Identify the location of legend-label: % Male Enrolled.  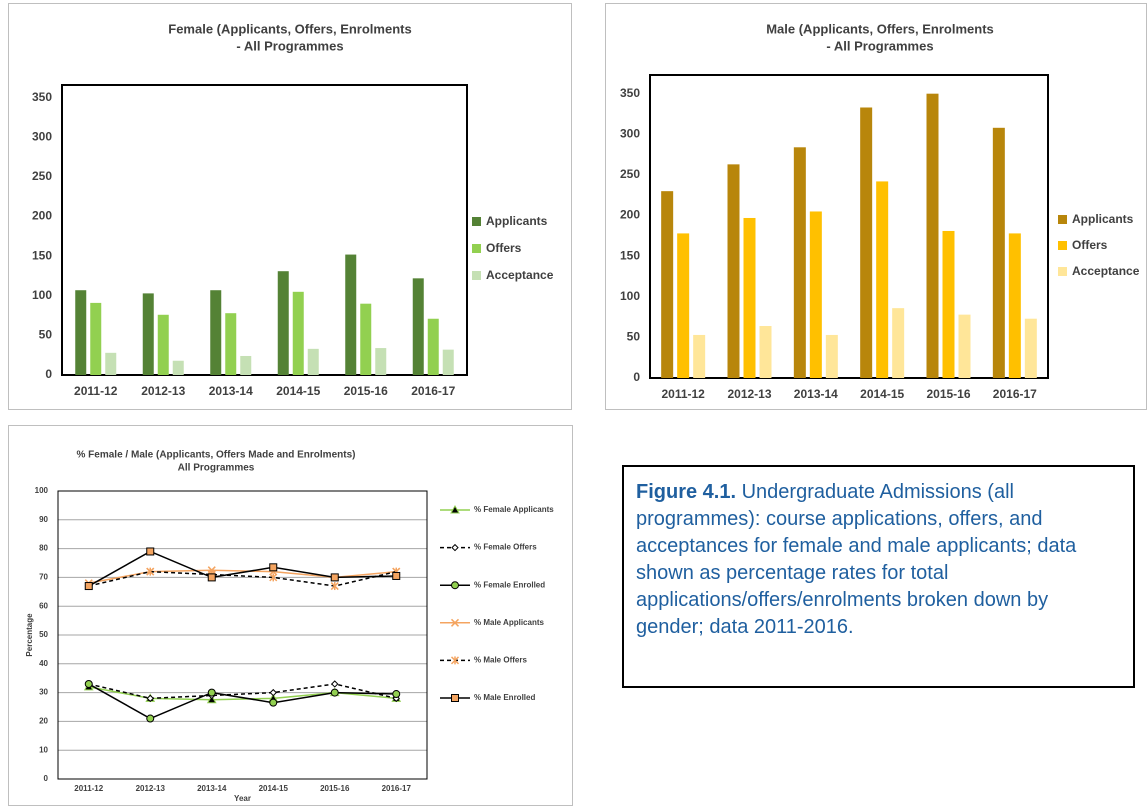
(504, 697).